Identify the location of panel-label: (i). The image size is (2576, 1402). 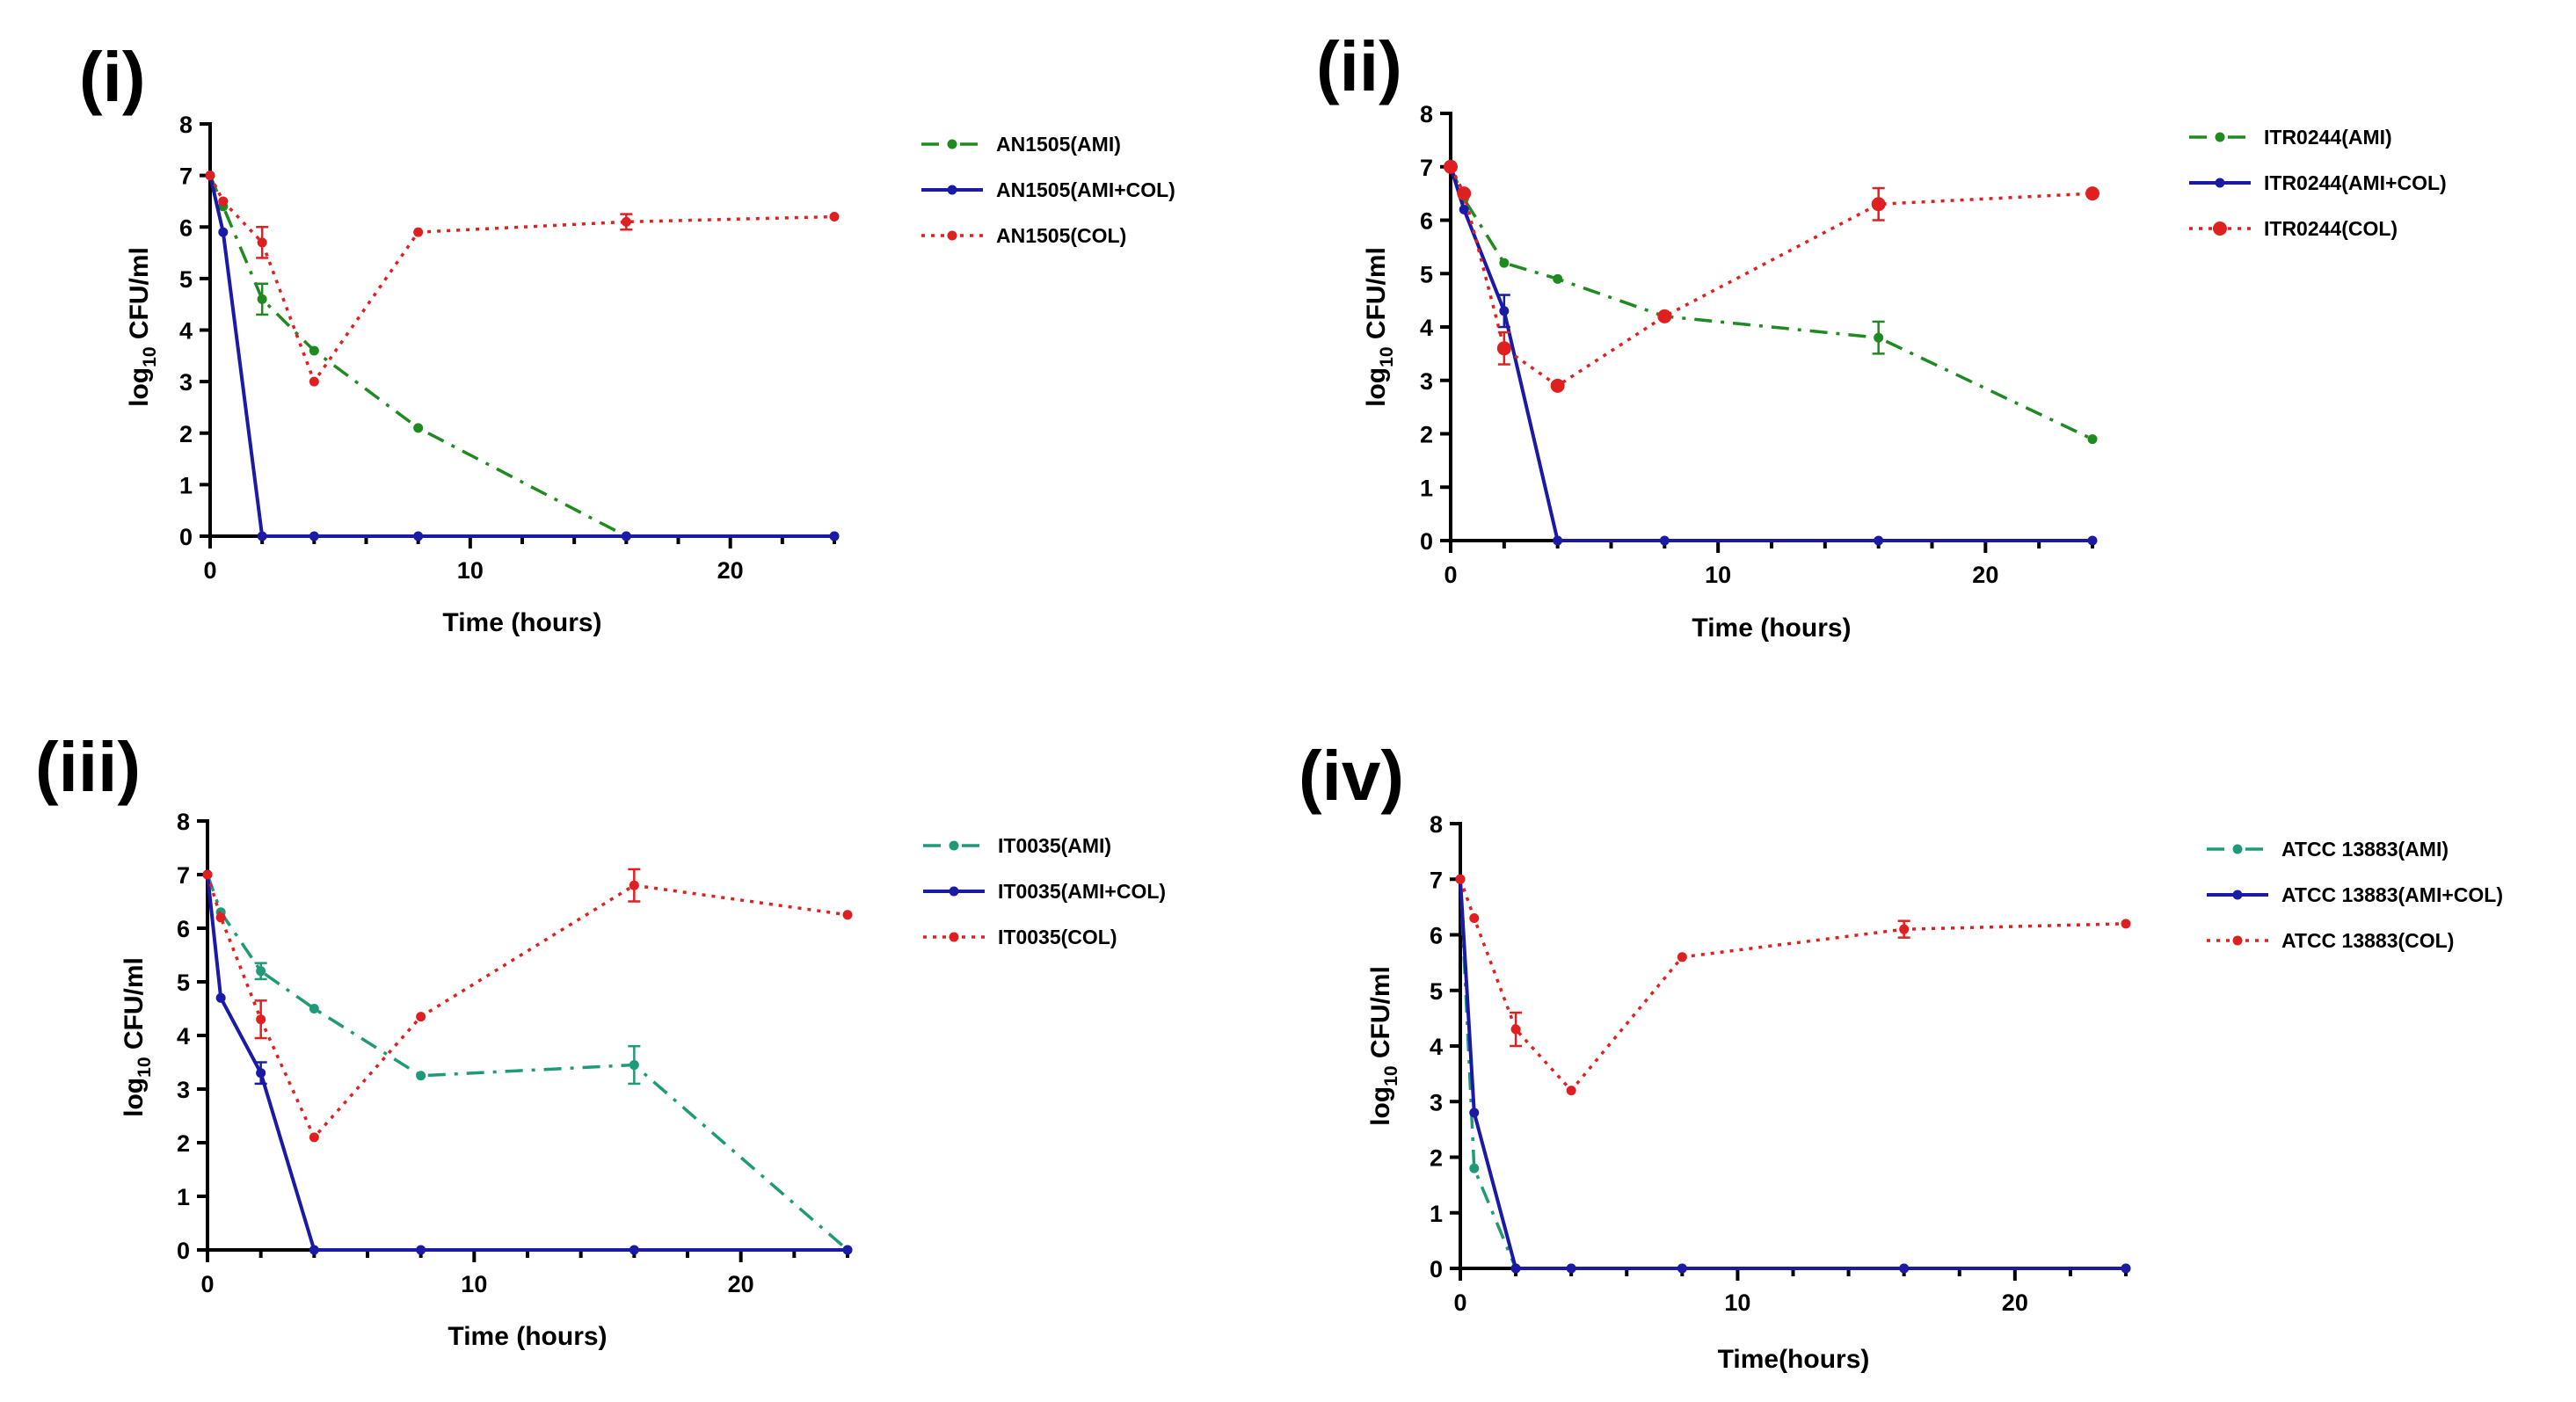
(112, 77).